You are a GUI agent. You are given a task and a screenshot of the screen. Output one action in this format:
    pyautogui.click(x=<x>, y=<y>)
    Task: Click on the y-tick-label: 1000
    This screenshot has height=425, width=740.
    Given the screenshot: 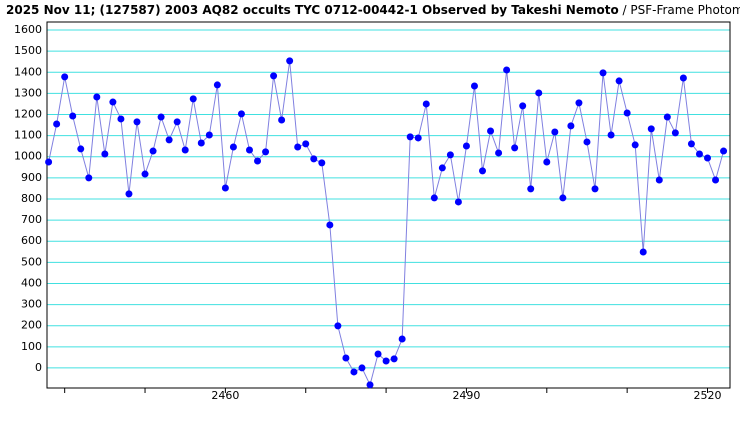 What is the action you would take?
    pyautogui.click(x=28, y=156)
    